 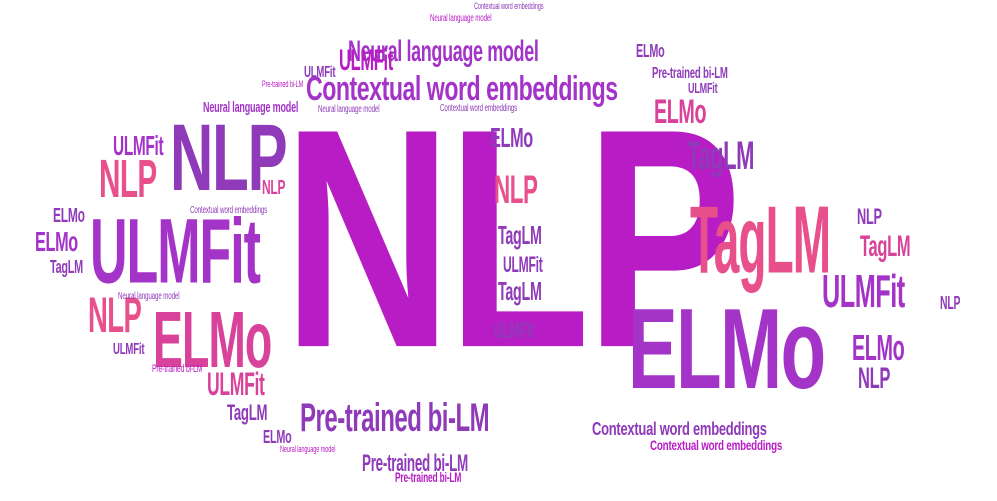 What do you see at coordinates (177, 369) in the screenshot?
I see `word-ptbl-left: Pre-trained bi-LM` at bounding box center [177, 369].